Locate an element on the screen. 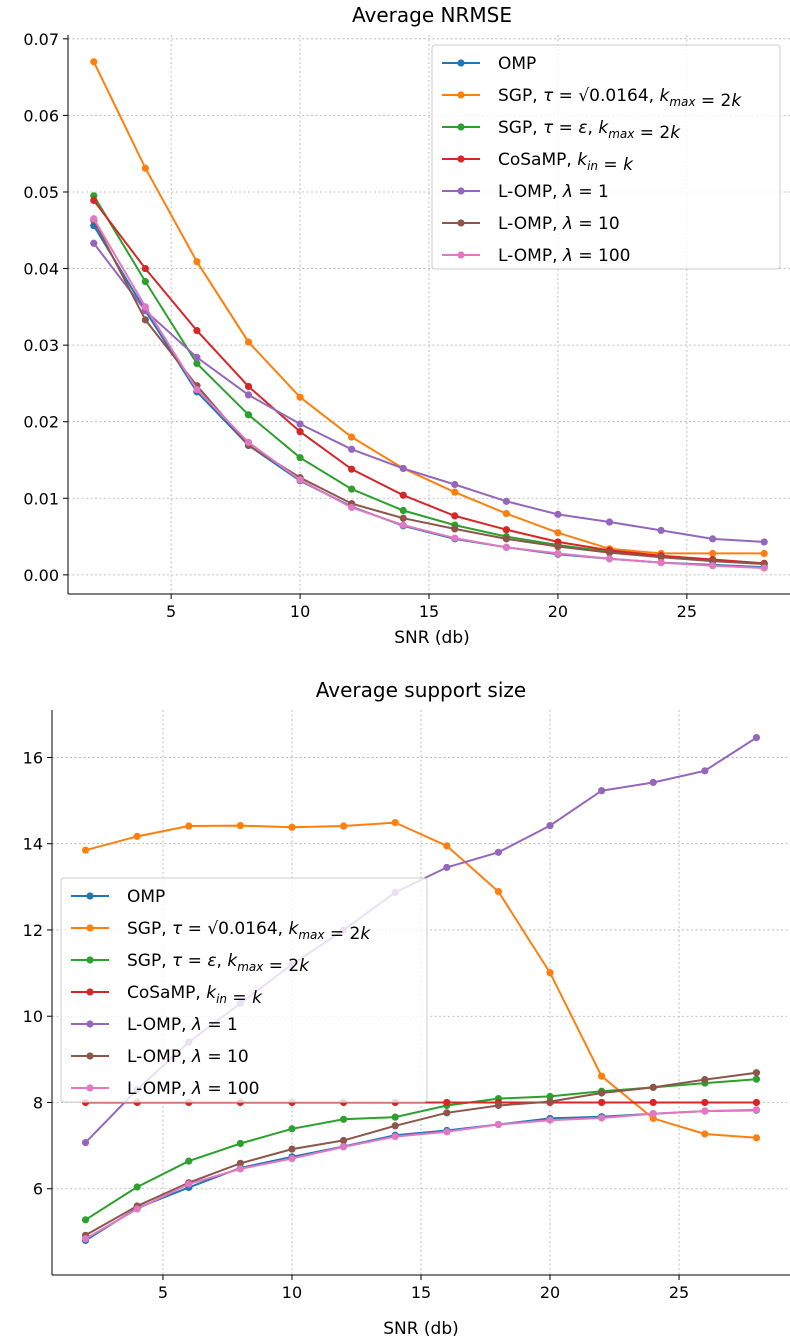 This screenshot has height=1341, width=790. x-tick-label: 5 is located at coordinates (163, 1292).